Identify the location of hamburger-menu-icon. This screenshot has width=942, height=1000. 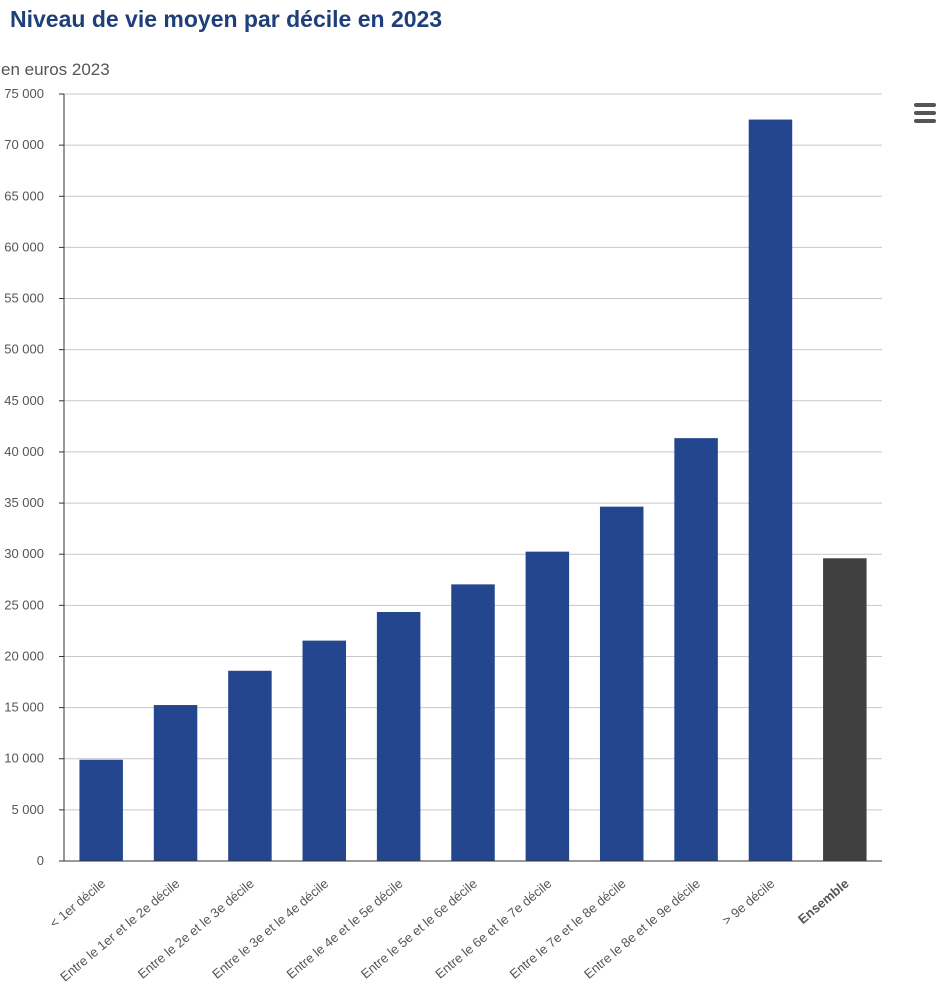
(924, 113).